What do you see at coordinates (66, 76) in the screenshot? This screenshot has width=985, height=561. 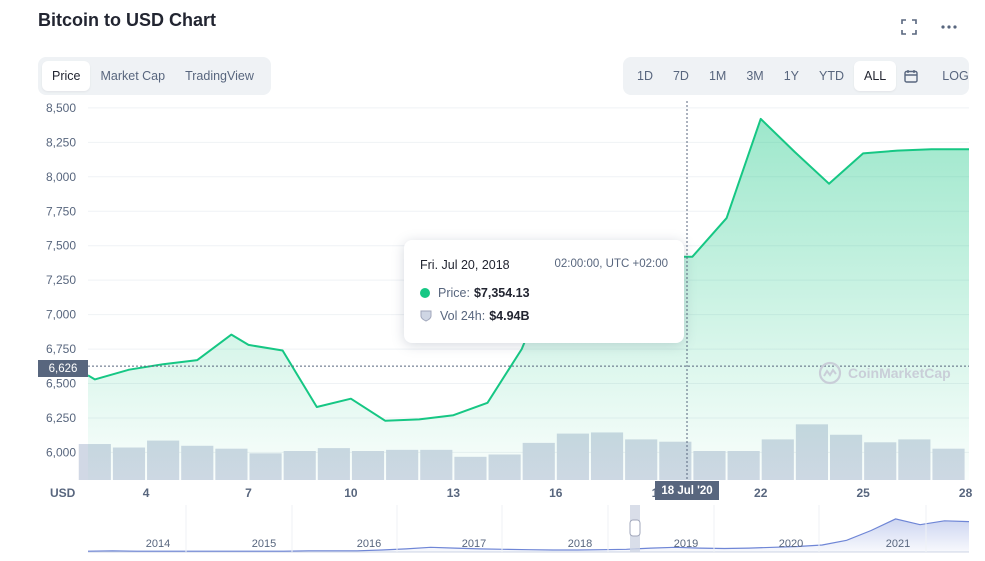 I see `tab-price: Price` at bounding box center [66, 76].